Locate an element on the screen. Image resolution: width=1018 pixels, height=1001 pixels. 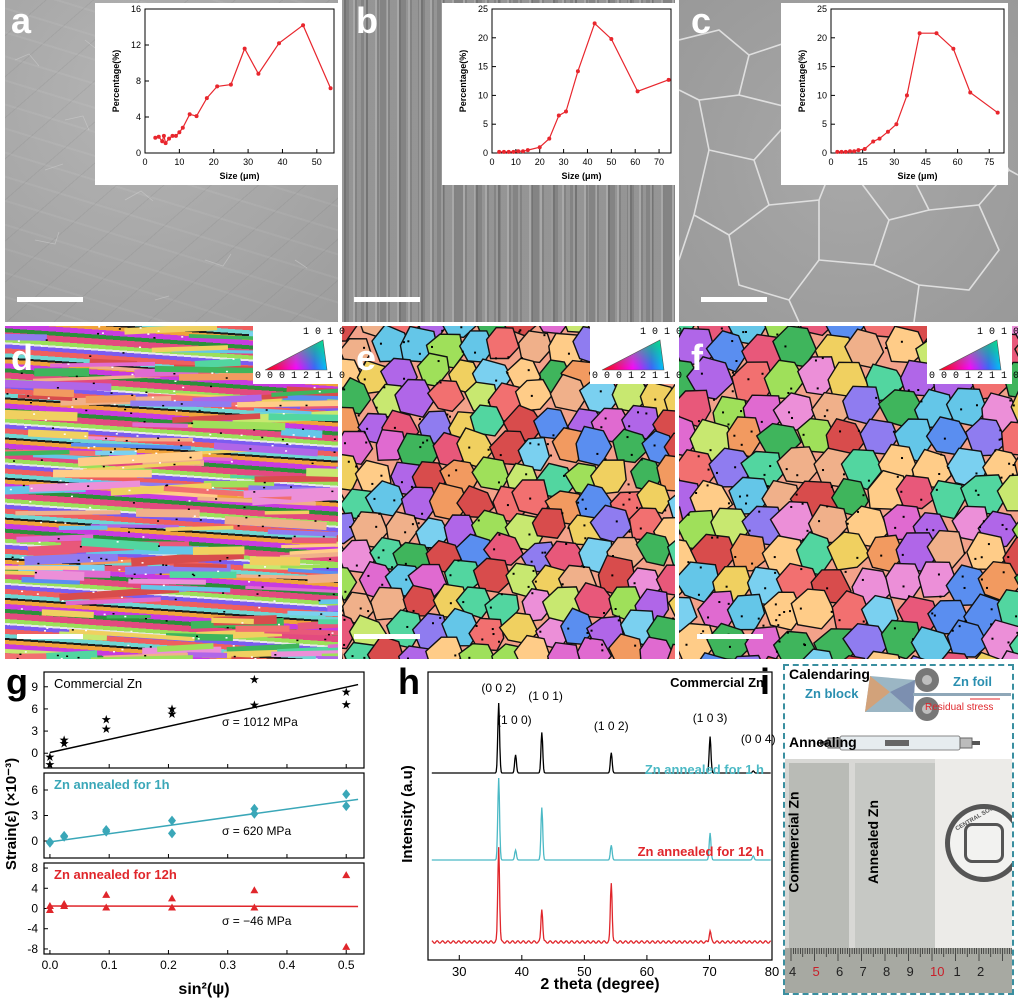
y-tick-label: 25 is located at coordinates (483, 9).